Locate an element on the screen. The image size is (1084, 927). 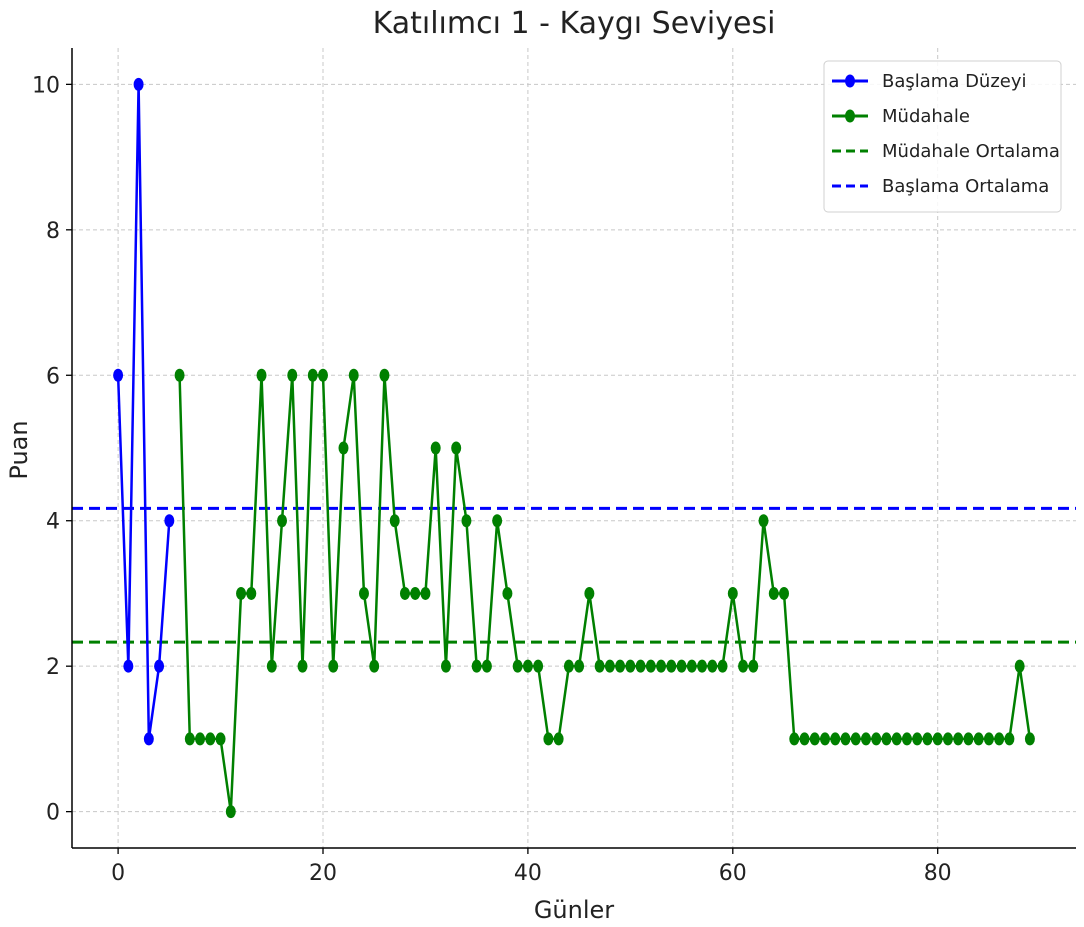
reference-lines is located at coordinates (574, 575).